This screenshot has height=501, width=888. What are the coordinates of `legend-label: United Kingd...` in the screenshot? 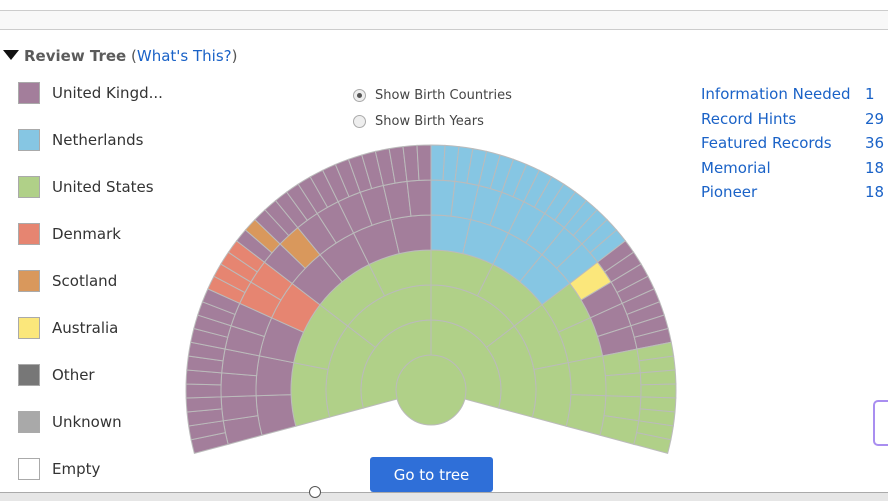 It's located at (107, 92).